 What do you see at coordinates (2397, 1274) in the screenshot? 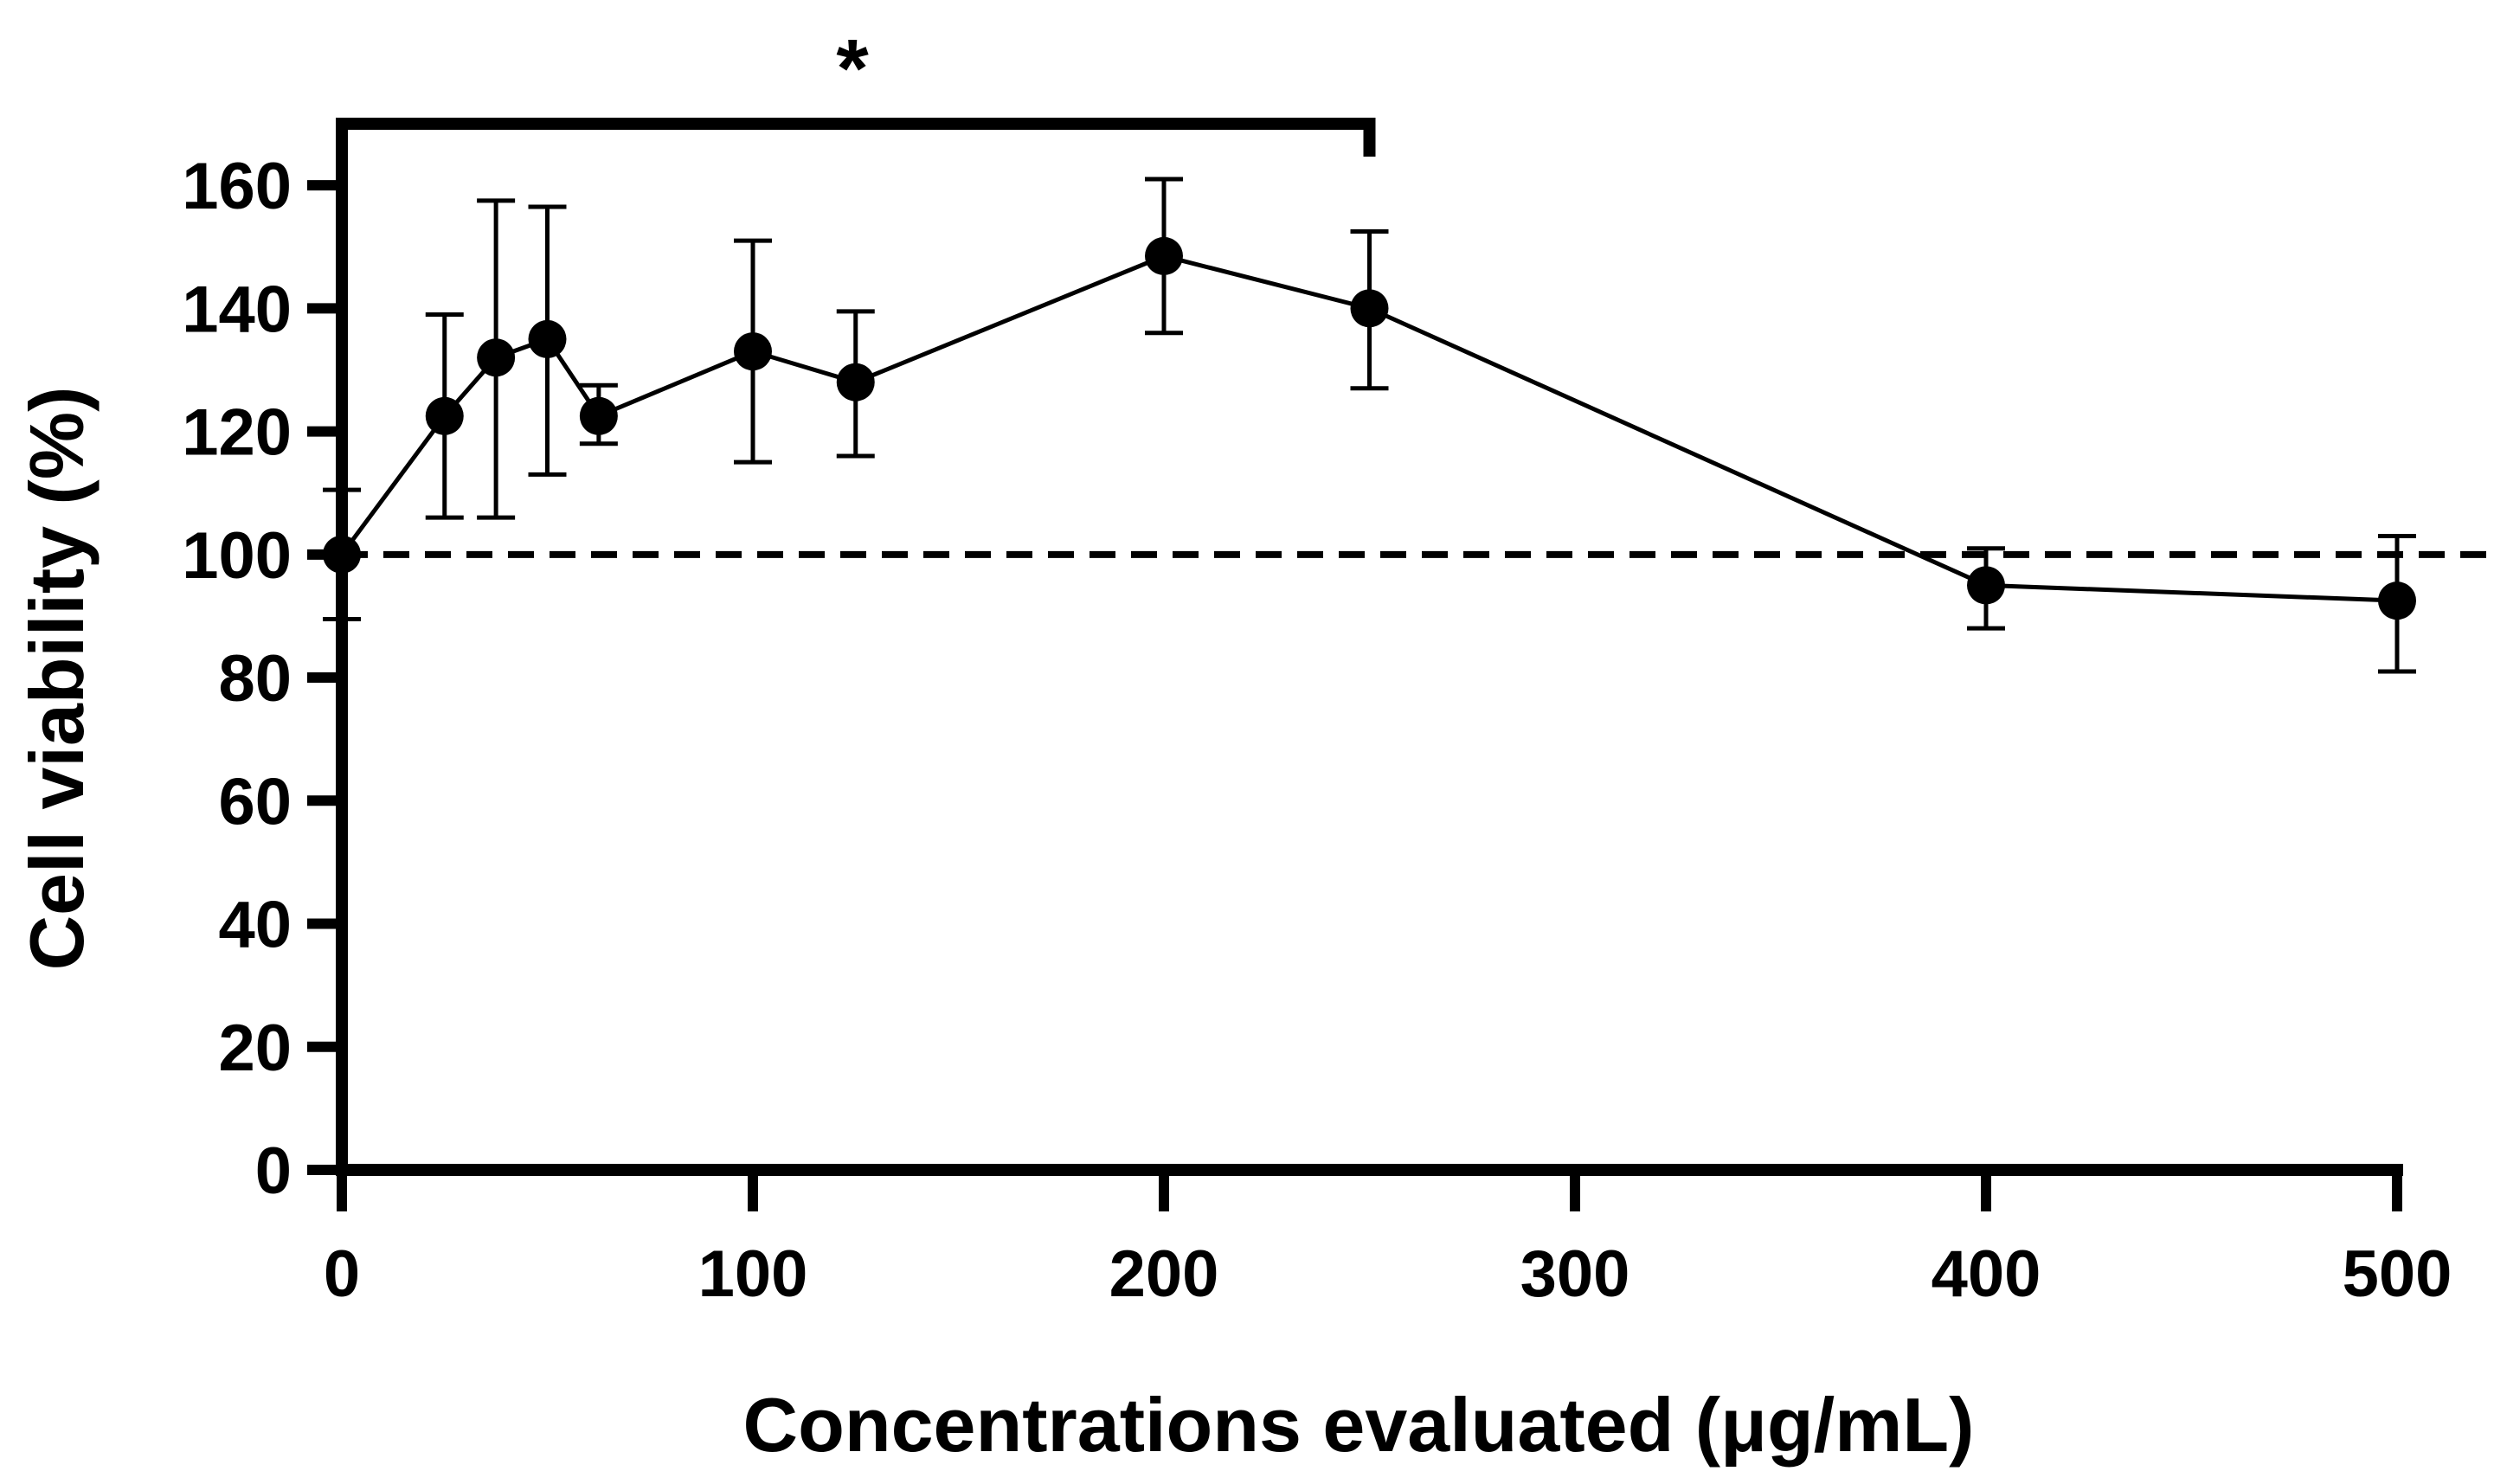
I see `x-tick-label: 500` at bounding box center [2397, 1274].